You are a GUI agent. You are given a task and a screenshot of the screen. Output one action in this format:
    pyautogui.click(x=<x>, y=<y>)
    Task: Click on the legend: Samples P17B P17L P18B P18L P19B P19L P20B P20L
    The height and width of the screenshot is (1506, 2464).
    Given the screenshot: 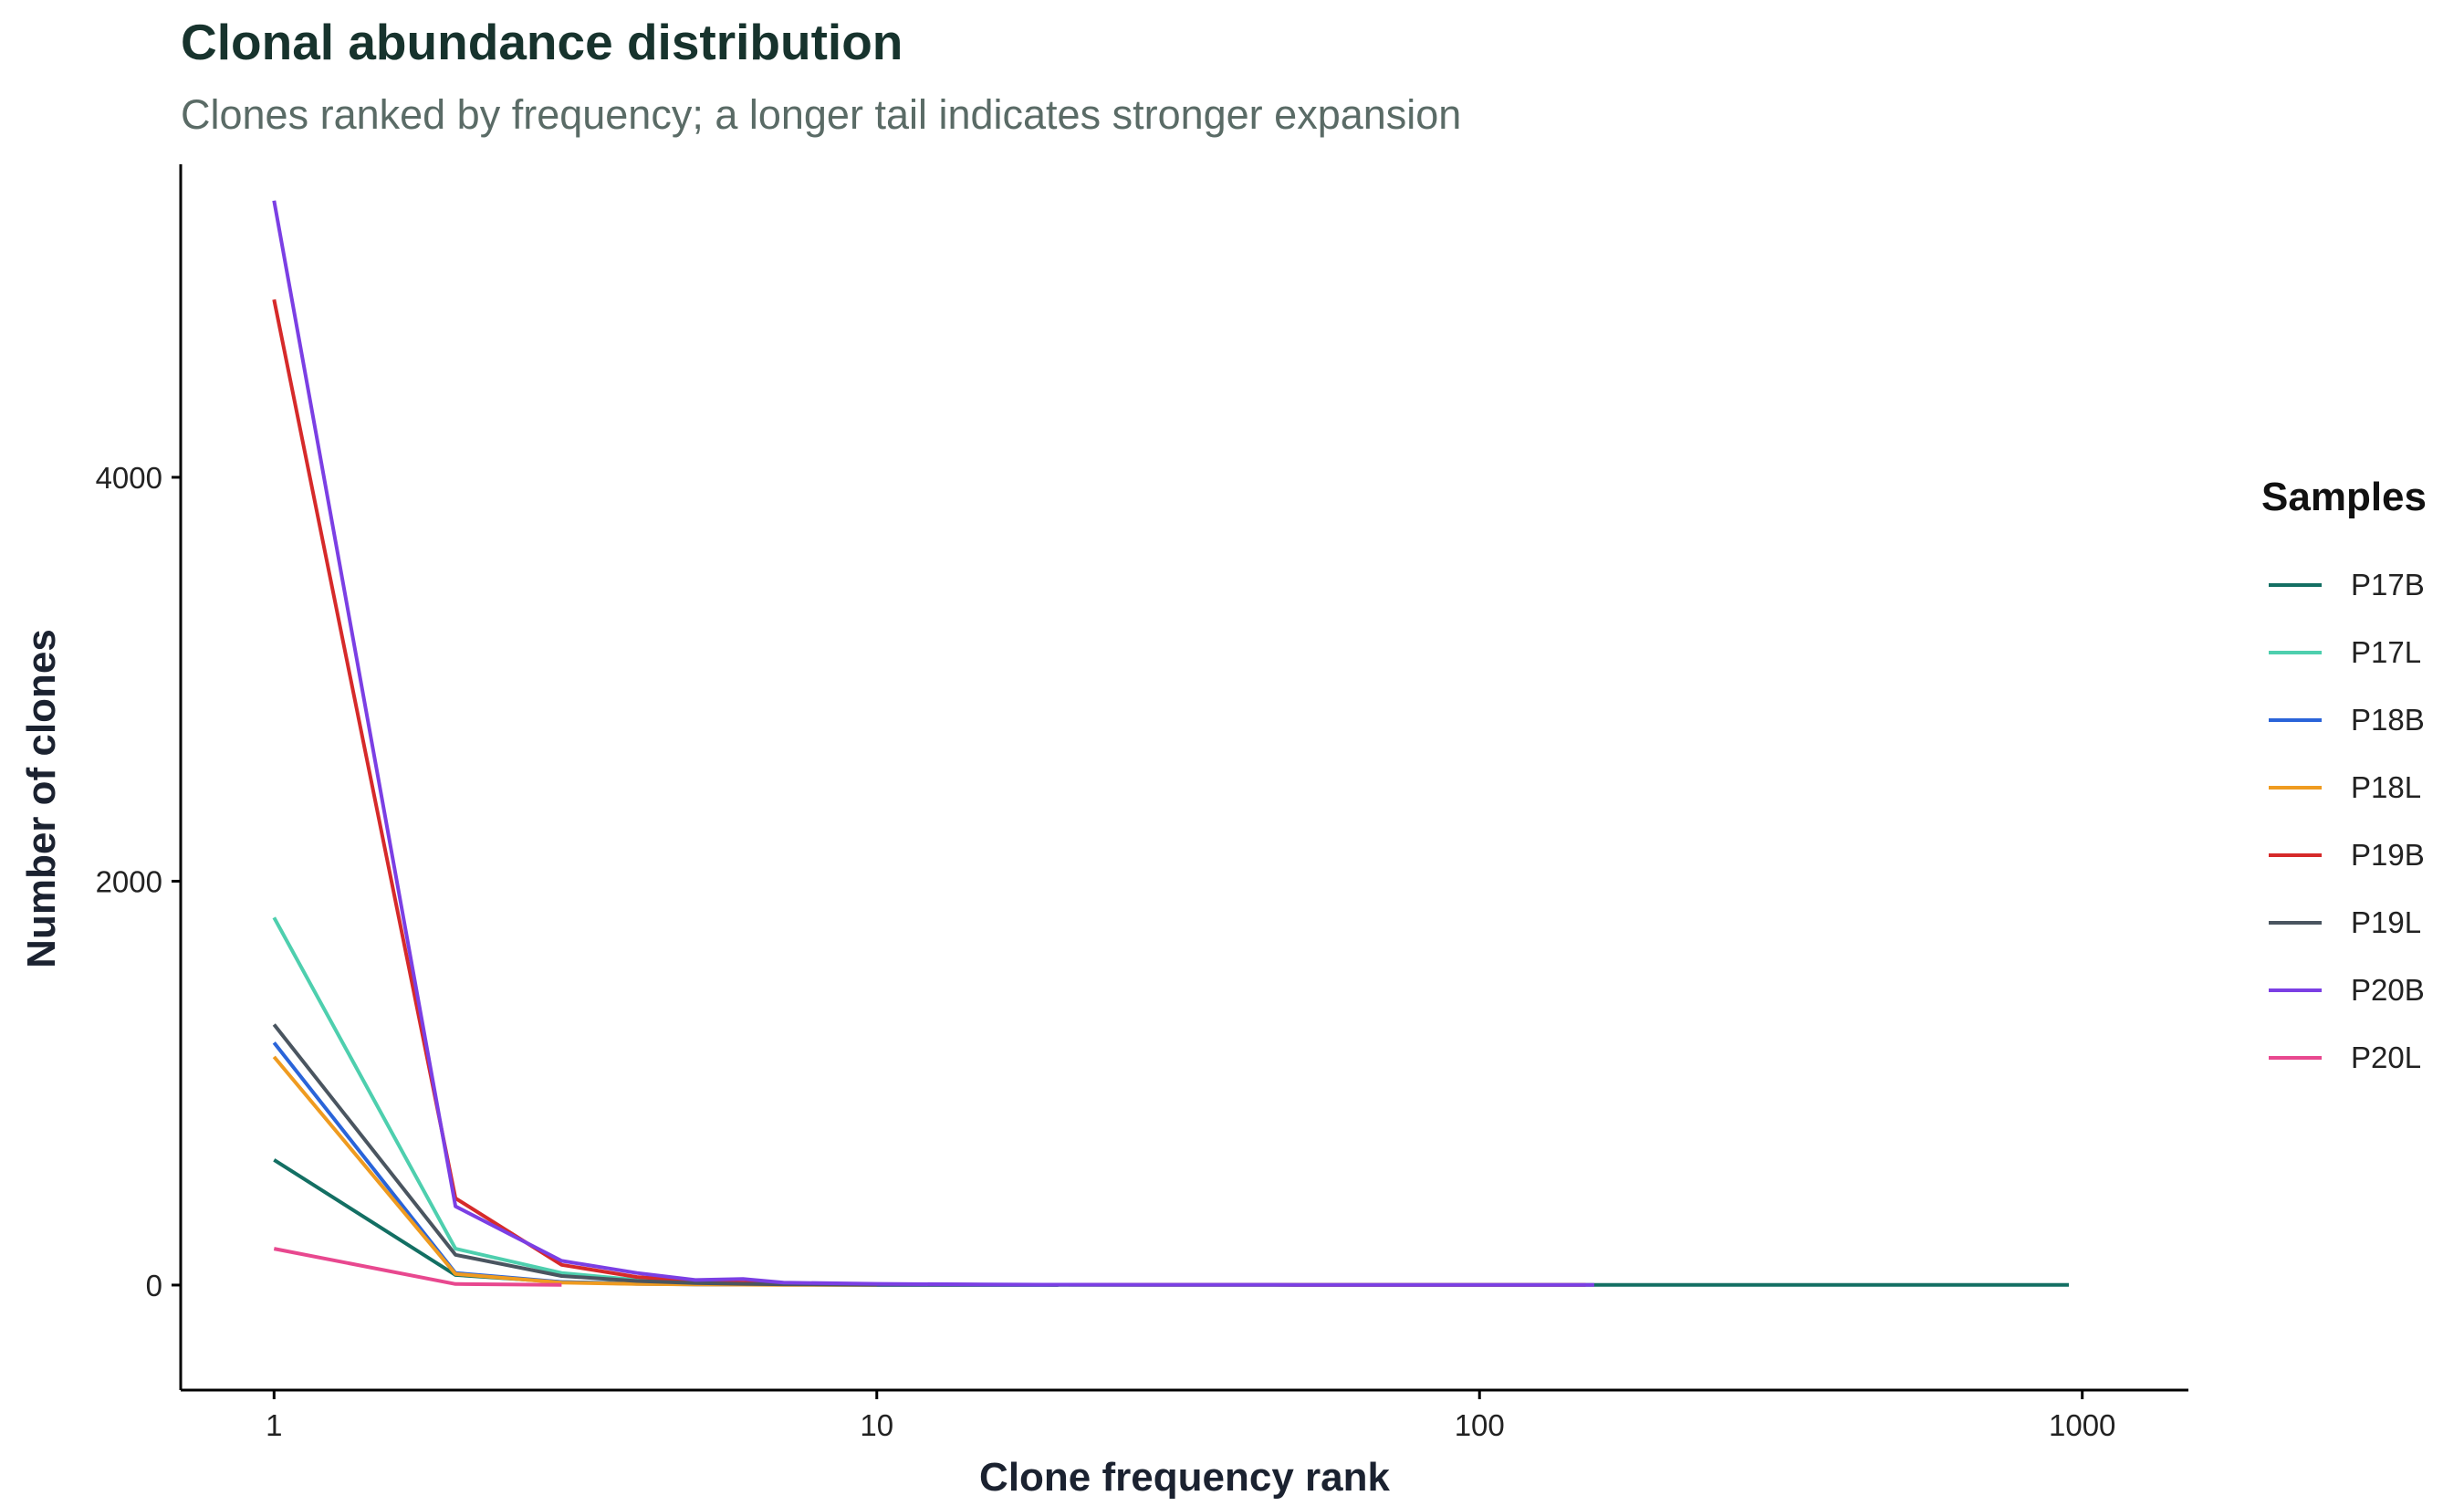 What is the action you would take?
    pyautogui.click(x=2344, y=783)
    